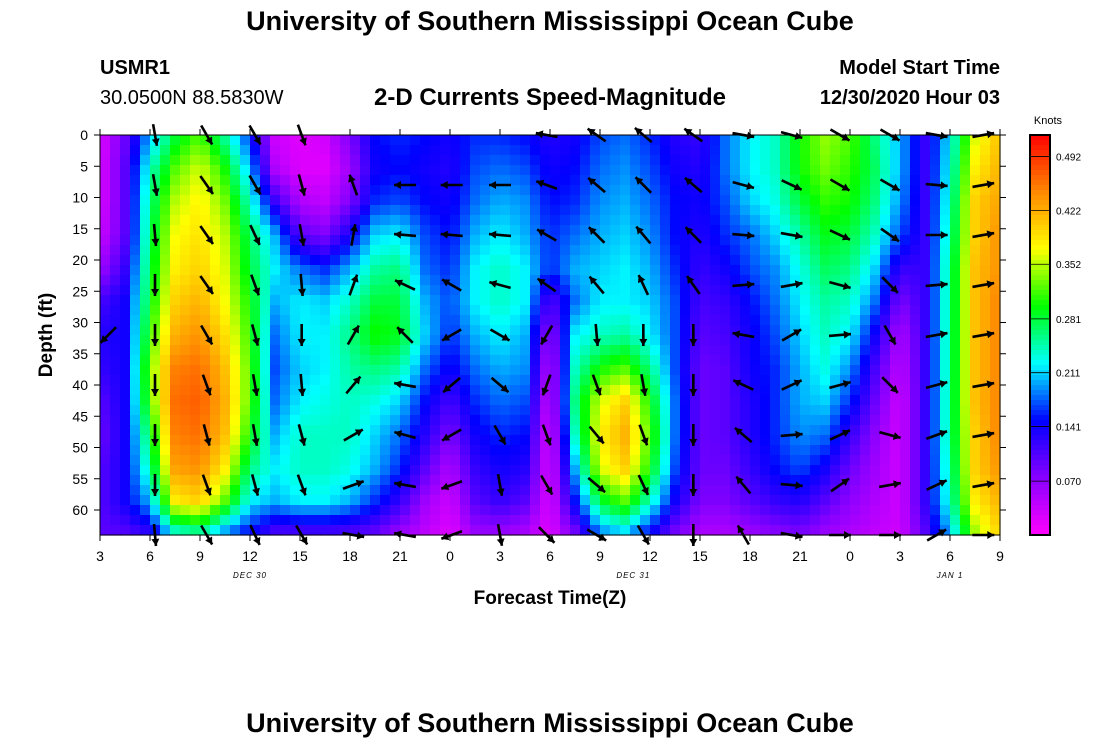 The height and width of the screenshot is (750, 1100). I want to click on colorbar-swatch, so click(1040, 483).